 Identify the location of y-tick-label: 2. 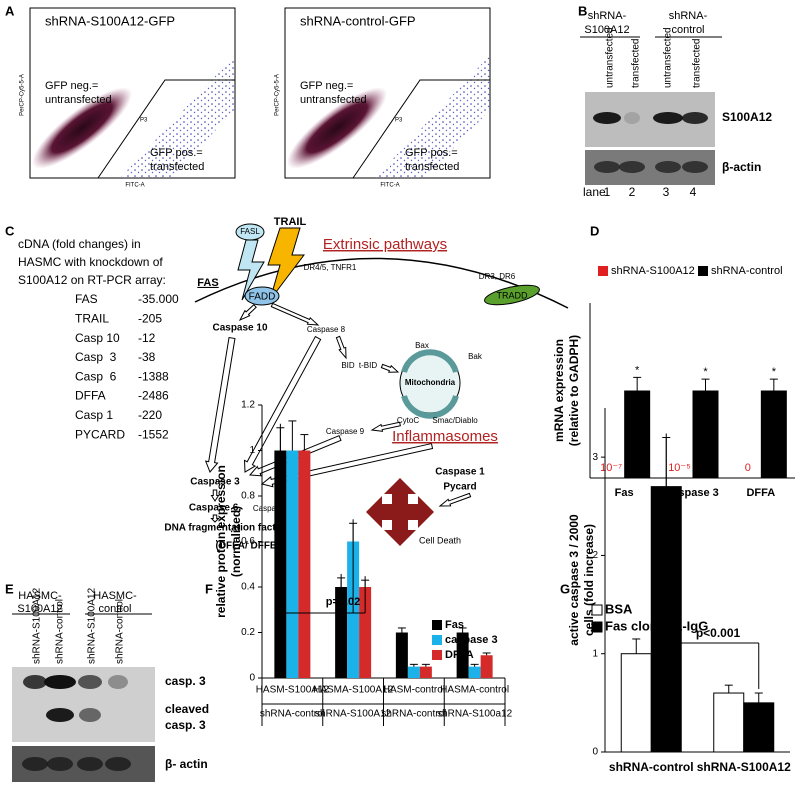
(595, 555).